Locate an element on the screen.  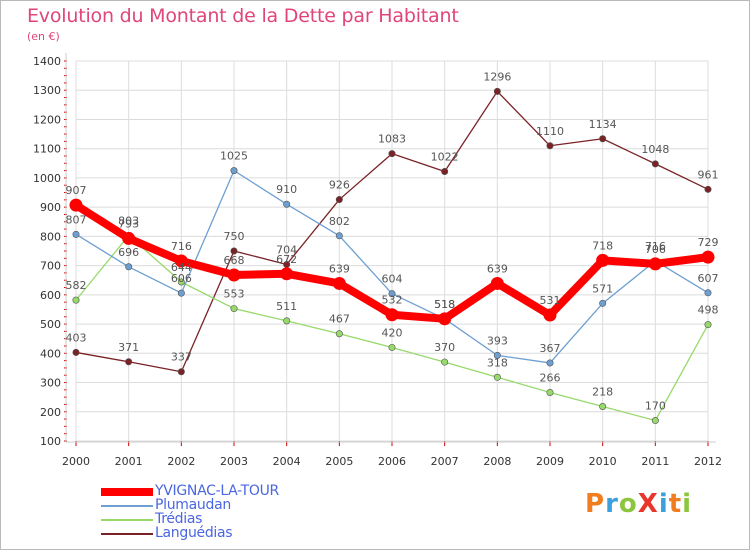
data-label: 1048 is located at coordinates (655, 149).